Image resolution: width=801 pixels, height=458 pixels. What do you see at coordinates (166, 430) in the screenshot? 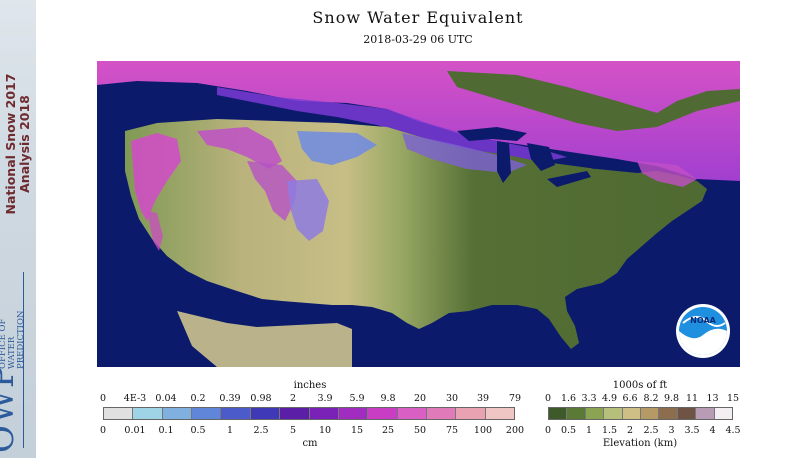
I see `cm-tick: 0.1` at bounding box center [166, 430].